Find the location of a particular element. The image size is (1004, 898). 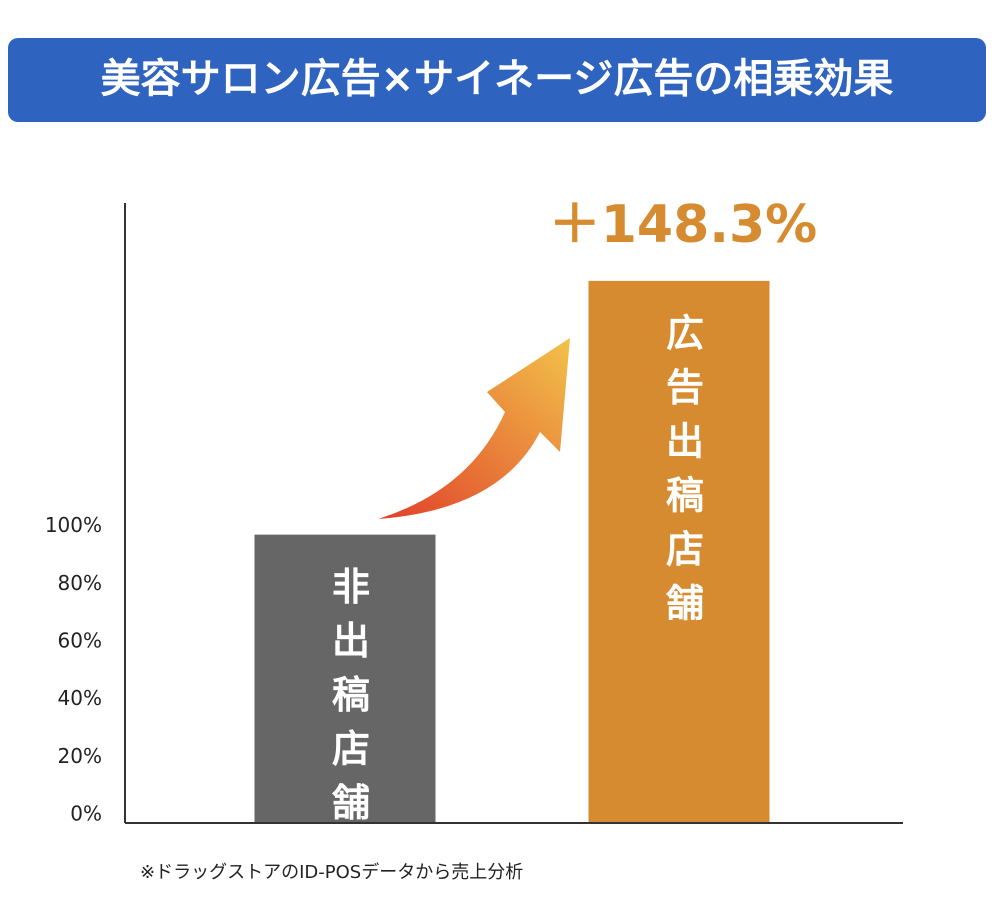

y-tick-label: 40% is located at coordinates (80, 698).